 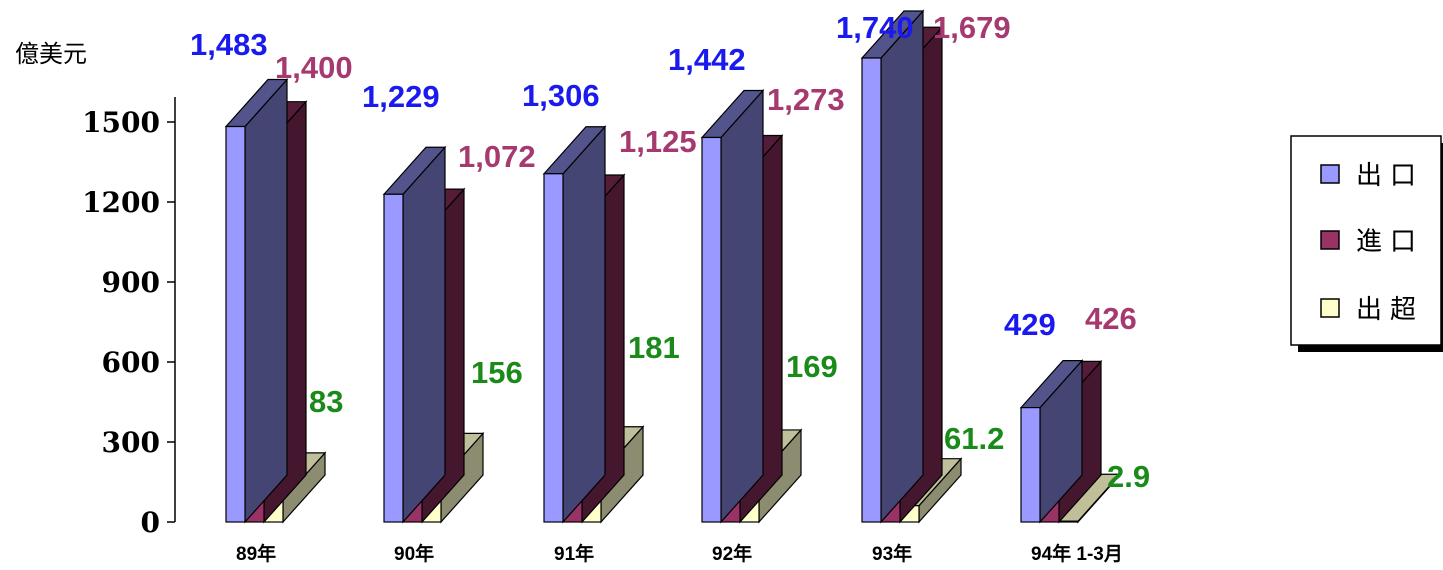 I want to click on legend-label-import: 進口, so click(x=1390, y=242).